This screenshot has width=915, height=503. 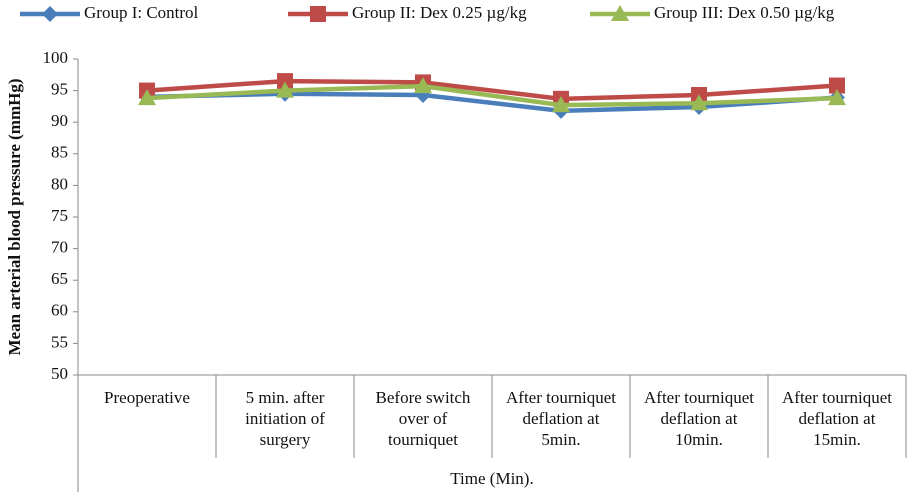 What do you see at coordinates (56, 57) in the screenshot?
I see `y-tick-label: 100` at bounding box center [56, 57].